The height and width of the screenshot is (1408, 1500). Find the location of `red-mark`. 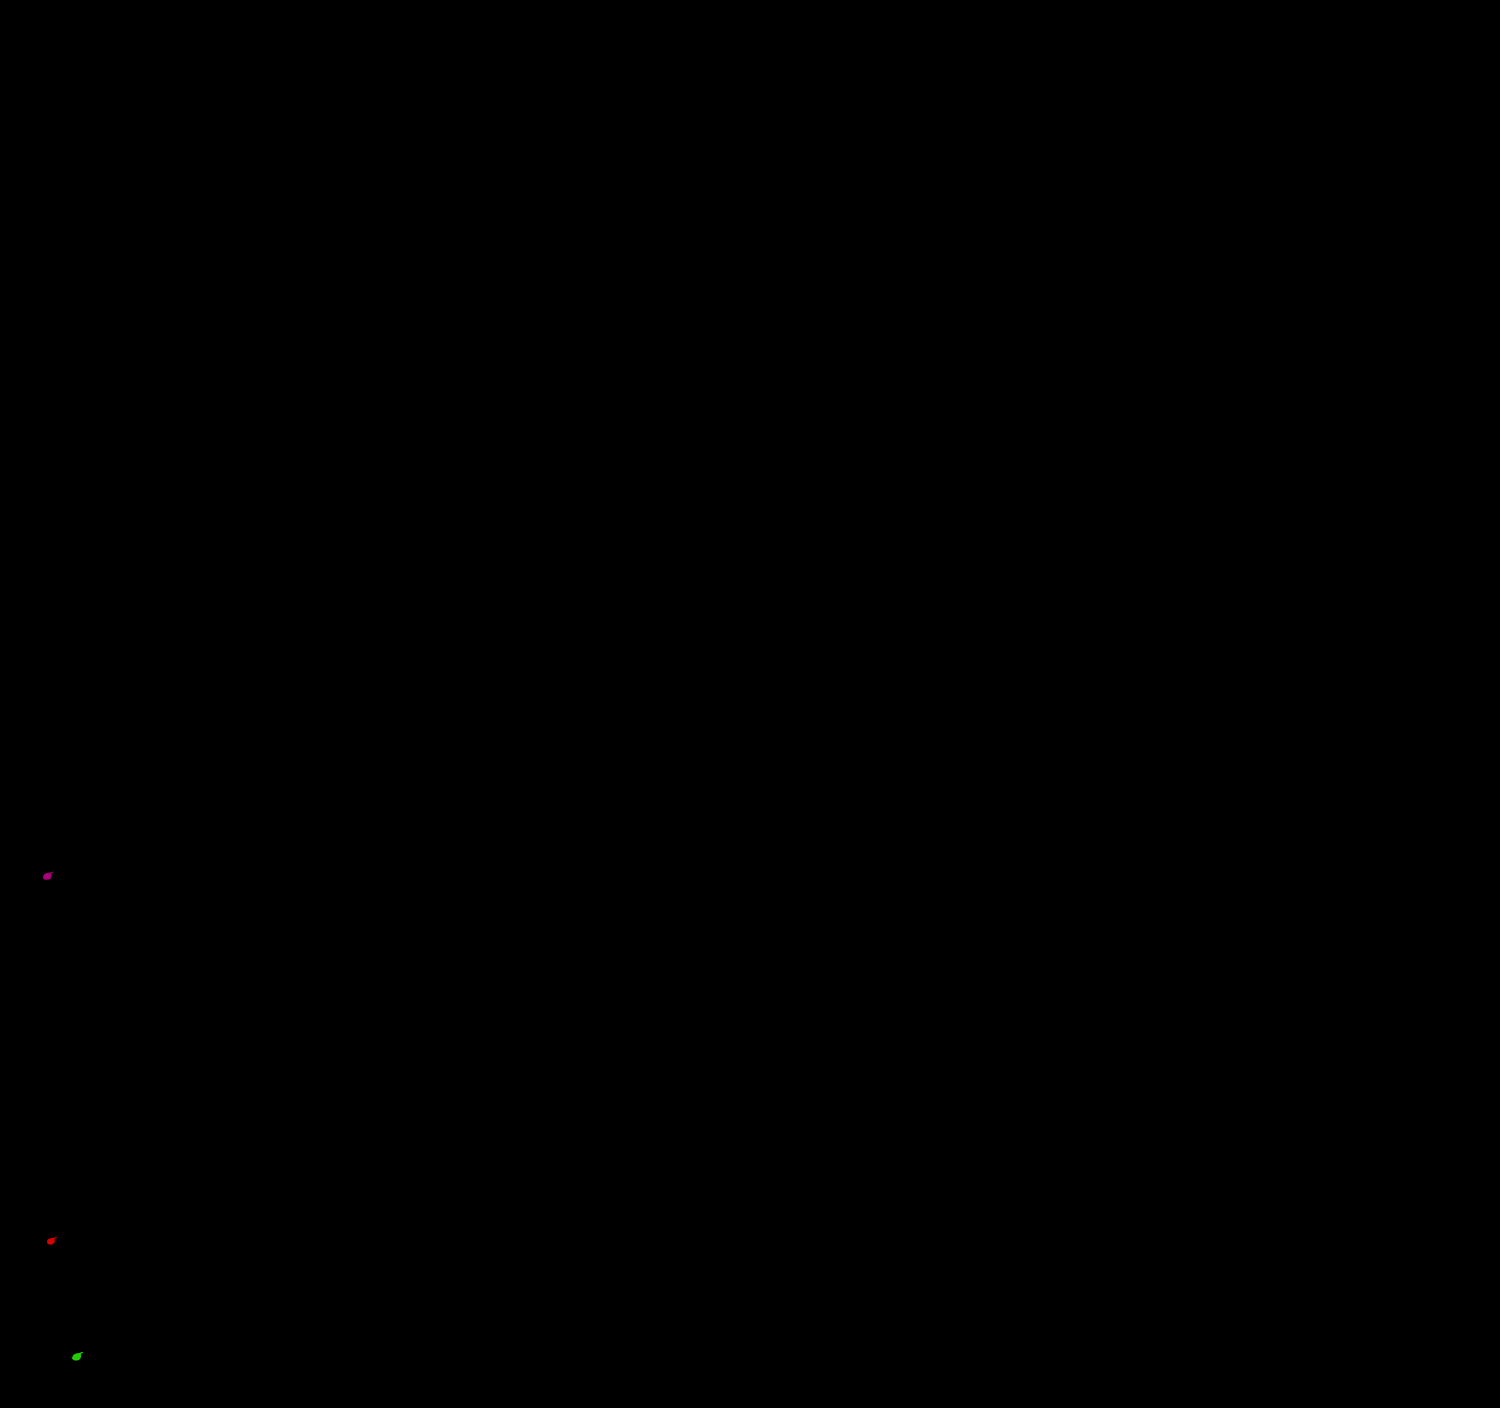

red-mark is located at coordinates (52, 1241).